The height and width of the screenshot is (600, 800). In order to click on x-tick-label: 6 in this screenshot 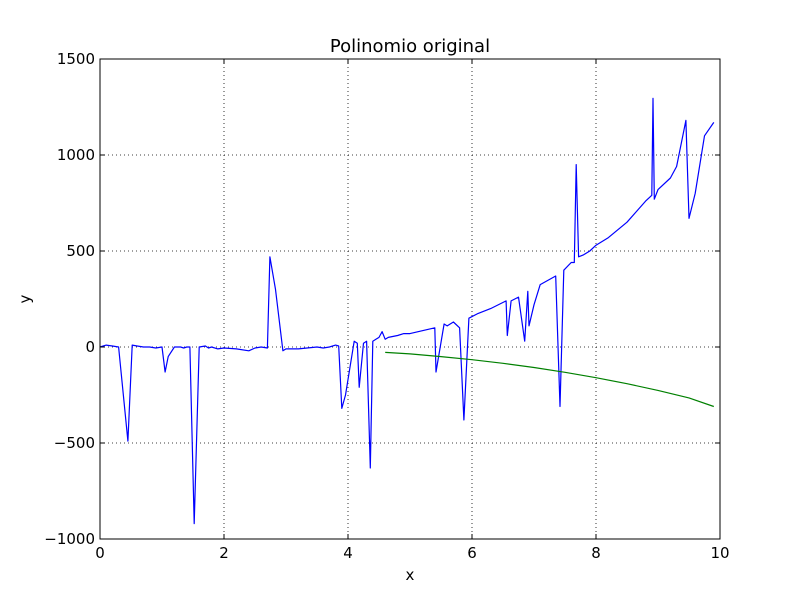, I will do `click(472, 553)`.